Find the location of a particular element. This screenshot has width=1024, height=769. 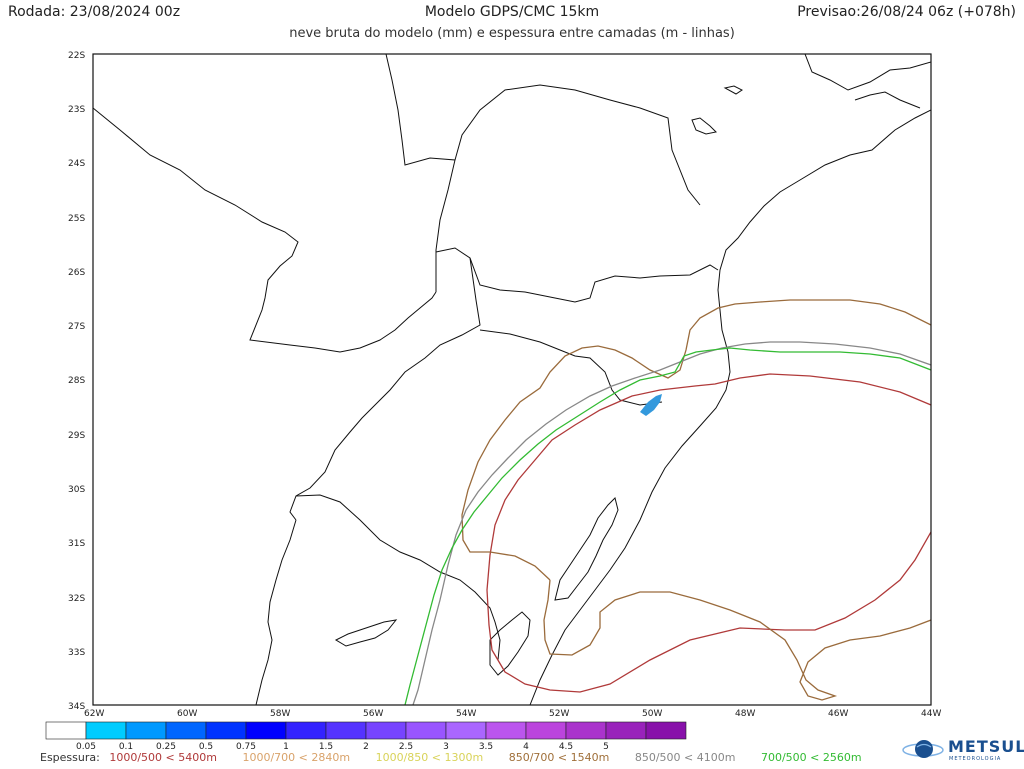

lat-label: 33S is located at coordinates (76, 653).